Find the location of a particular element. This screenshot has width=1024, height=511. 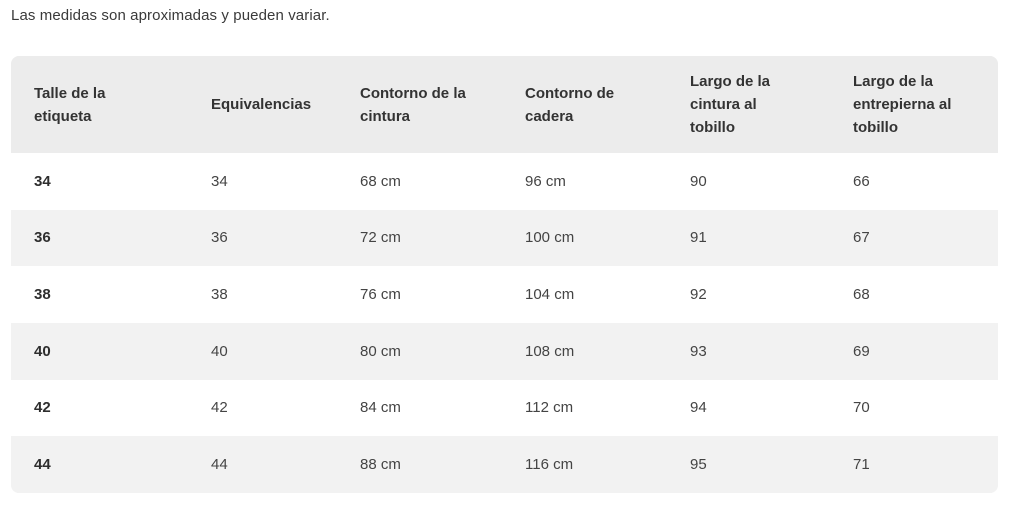

cell-equivalence: 36 is located at coordinates (219, 238).